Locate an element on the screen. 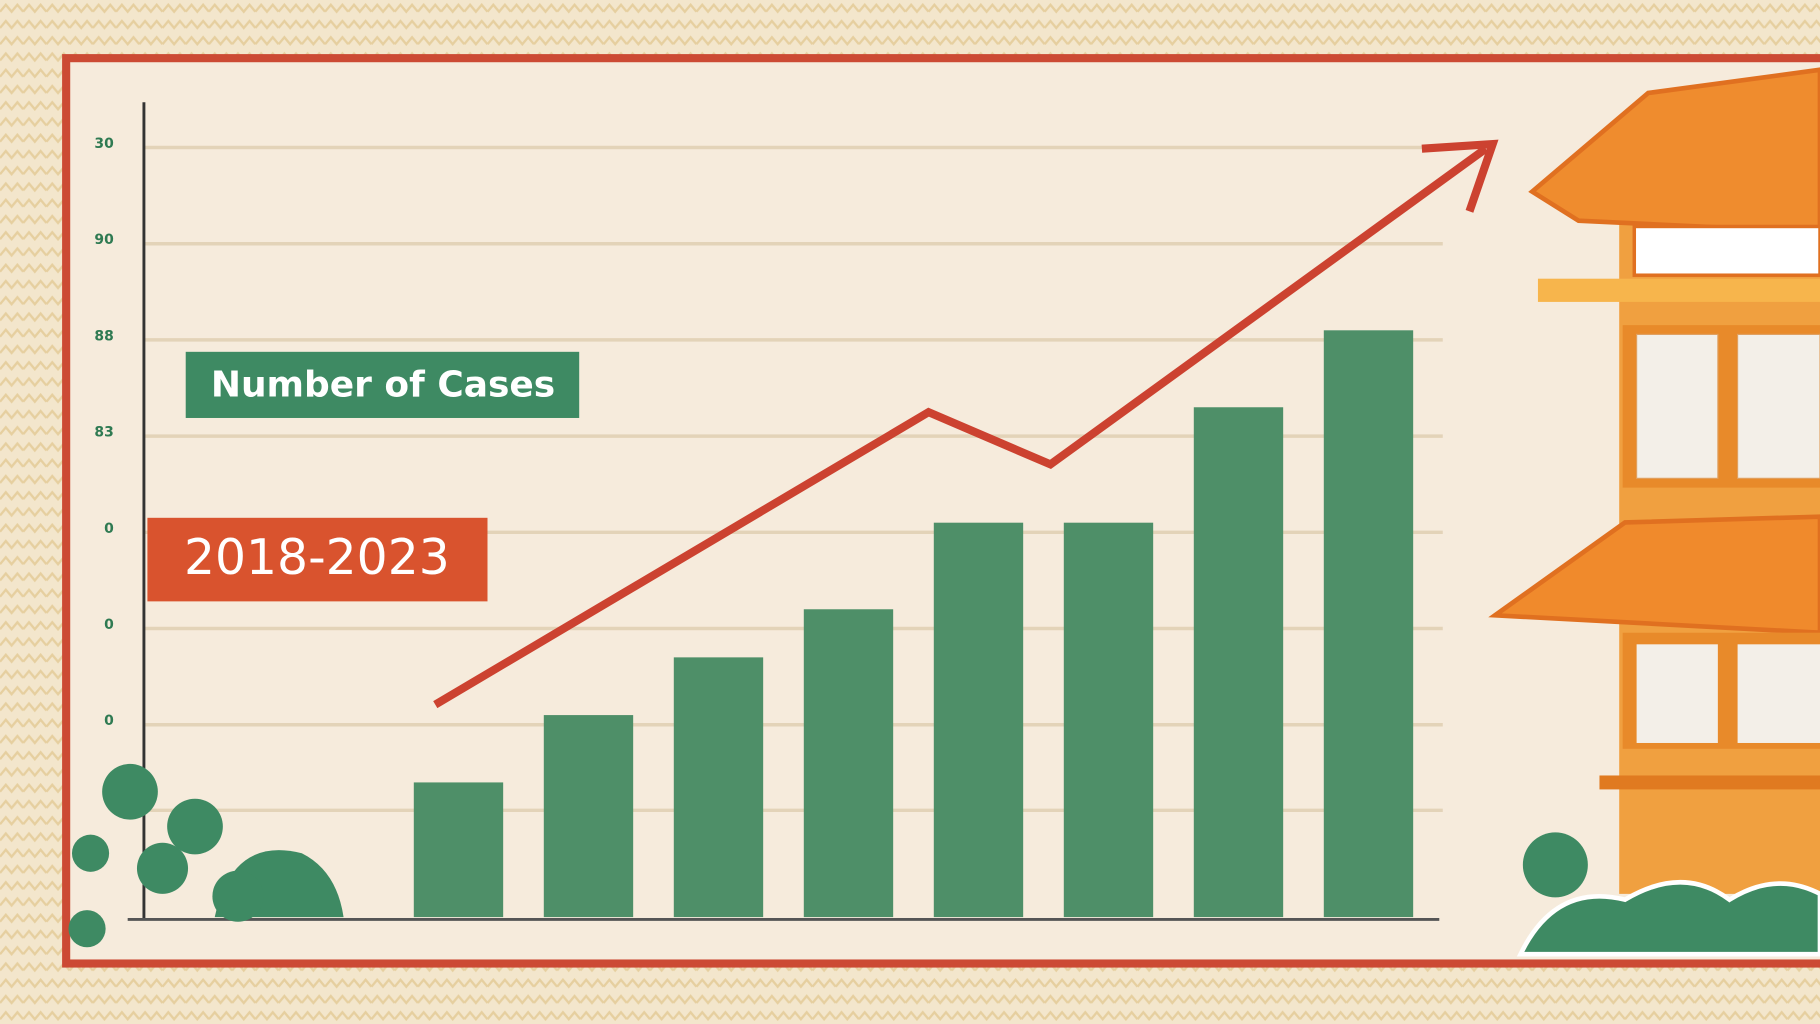  label: Number of Cases is located at coordinates (383, 385).